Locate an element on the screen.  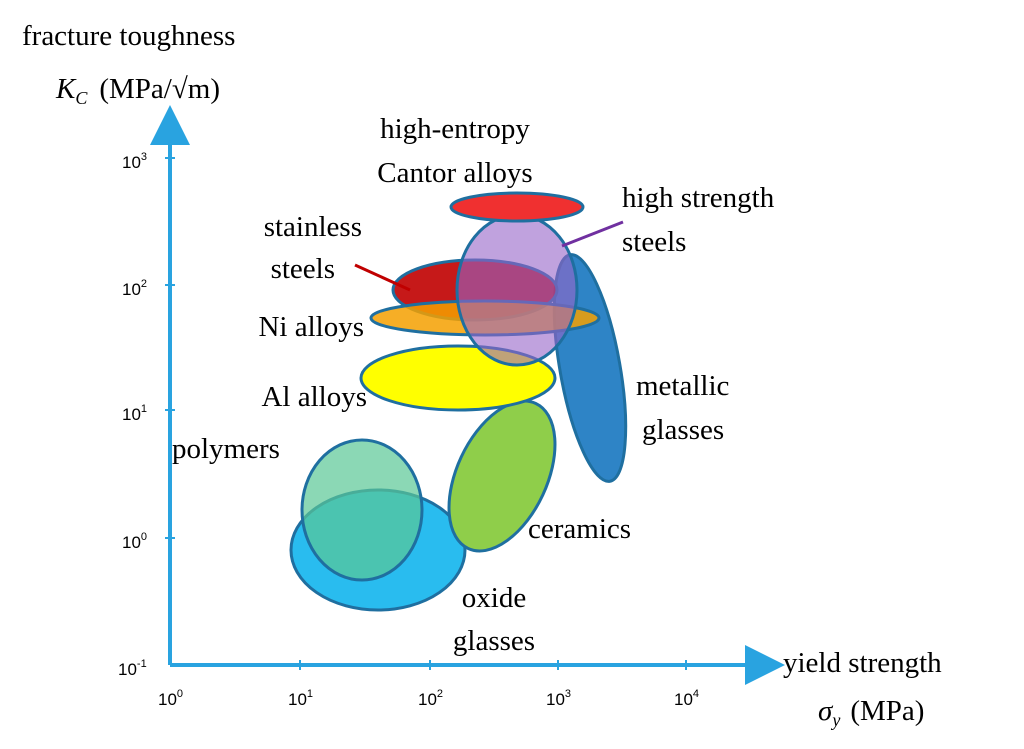
x-tick-label: 10³ is located at coordinates (558, 698).